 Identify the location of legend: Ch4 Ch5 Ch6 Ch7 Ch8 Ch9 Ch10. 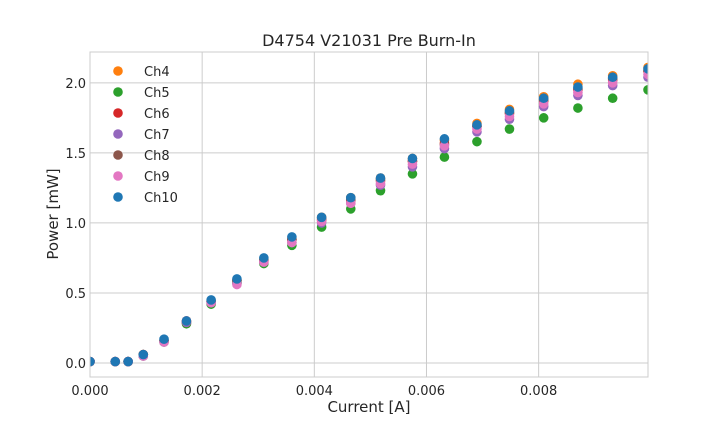
(145, 135).